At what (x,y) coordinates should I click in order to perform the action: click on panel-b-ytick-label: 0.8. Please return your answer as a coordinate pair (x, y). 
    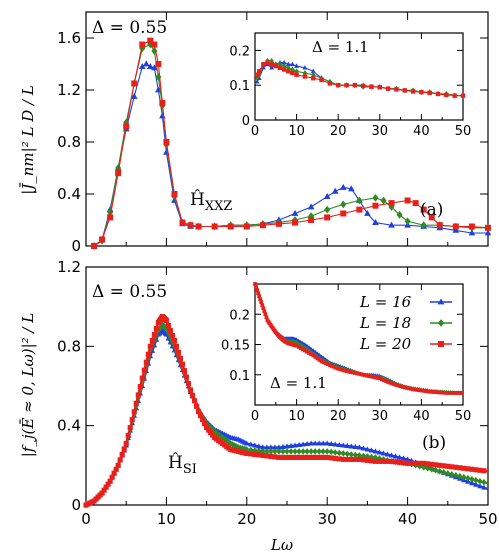
    Looking at the image, I should click on (69, 346).